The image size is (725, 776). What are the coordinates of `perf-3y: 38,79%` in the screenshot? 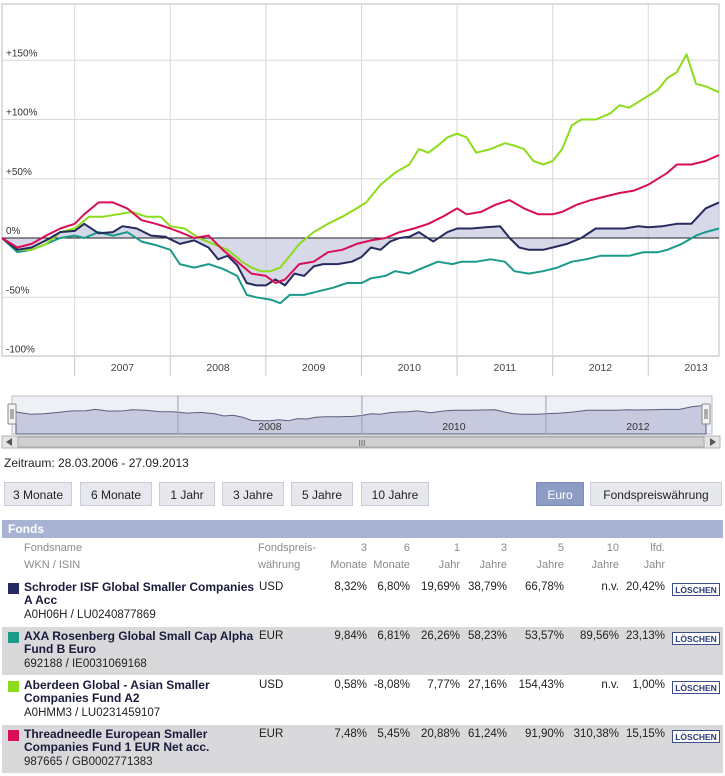 It's located at (487, 587).